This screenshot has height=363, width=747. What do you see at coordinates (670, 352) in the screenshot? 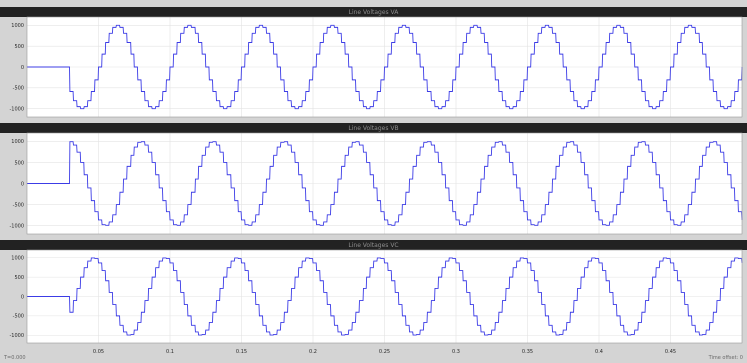
I see `x-tick-label: 0.45` at bounding box center [670, 352].